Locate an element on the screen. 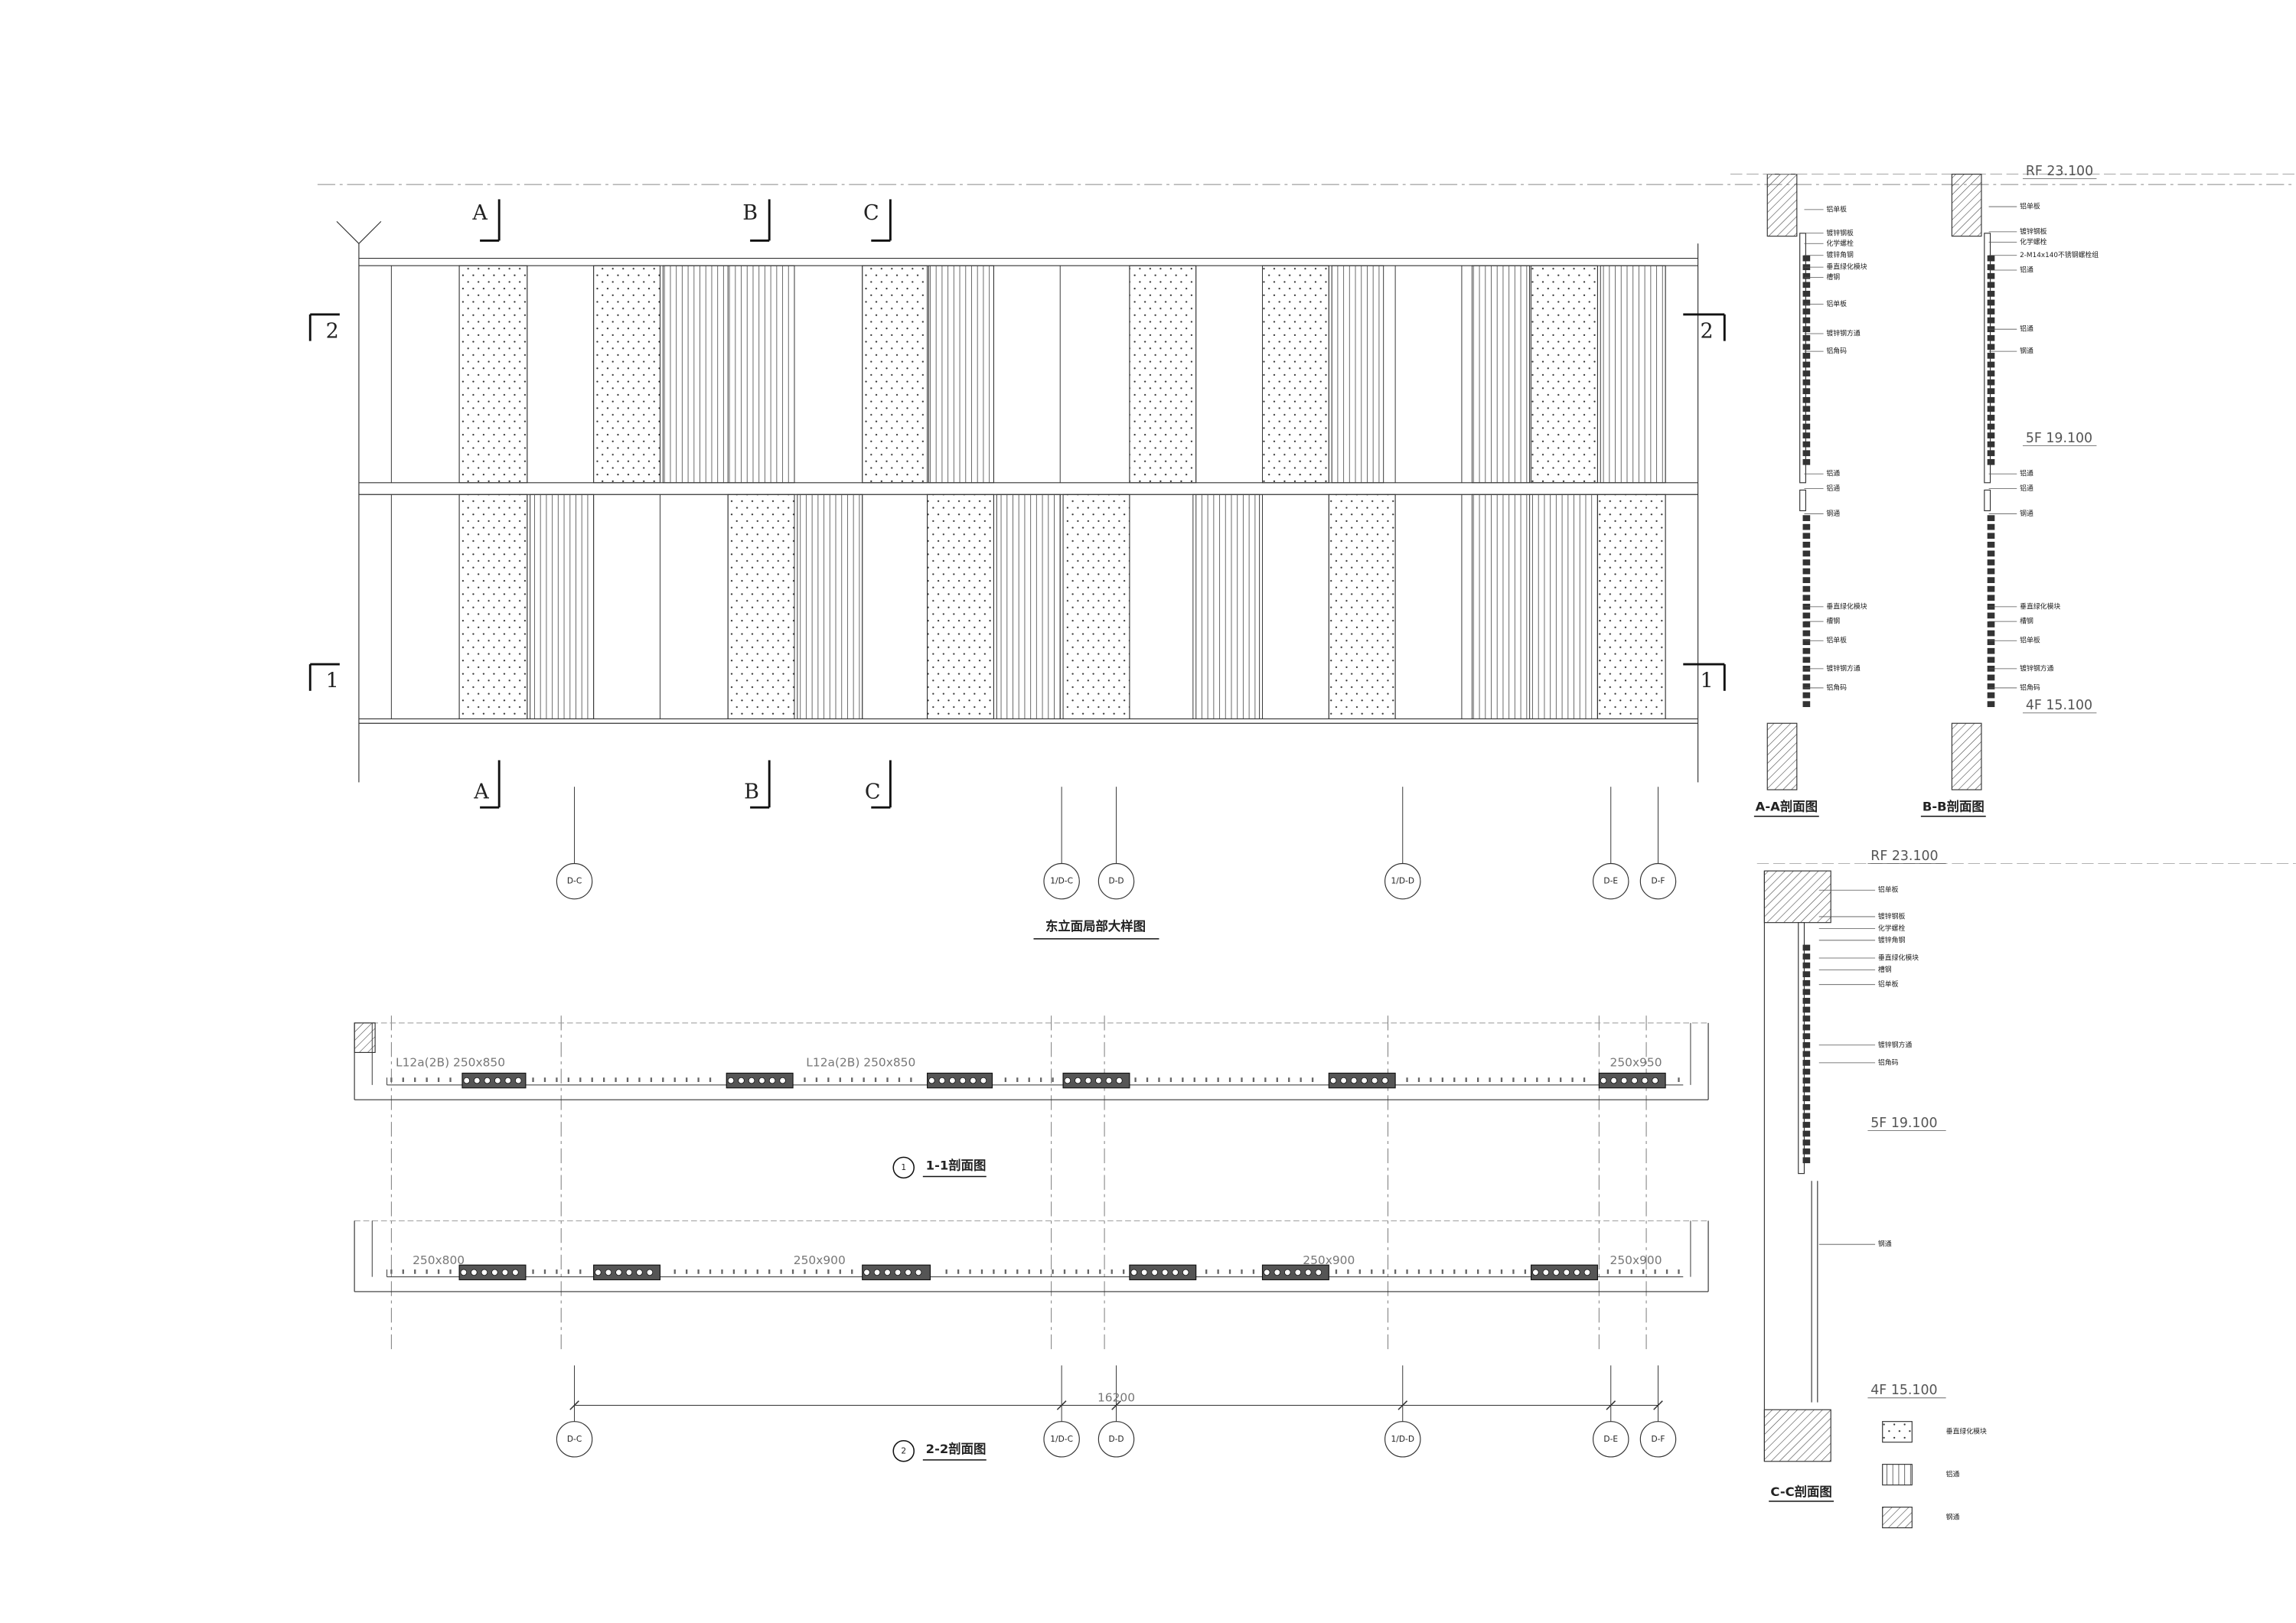 Image resolution: width=2296 pixels, height=1623 pixels. view-title: B-B剖面图 is located at coordinates (1954, 807).